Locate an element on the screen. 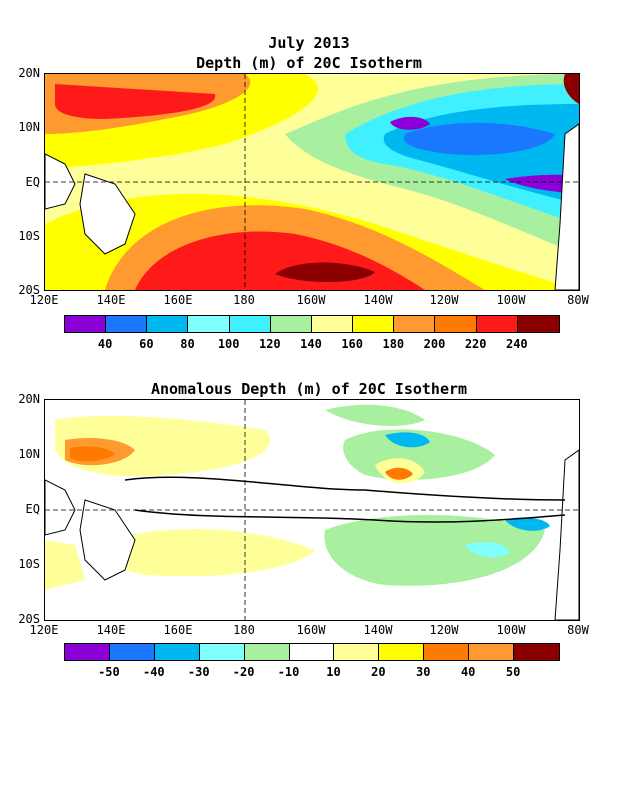 The height and width of the screenshot is (800, 618). colorbar-label: 240 is located at coordinates (516, 344).